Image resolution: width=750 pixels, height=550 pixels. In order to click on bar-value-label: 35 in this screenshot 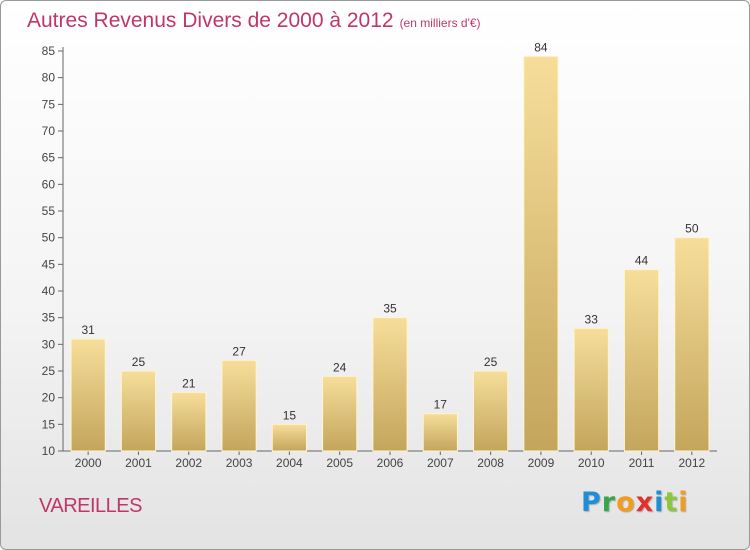, I will do `click(390, 309)`.